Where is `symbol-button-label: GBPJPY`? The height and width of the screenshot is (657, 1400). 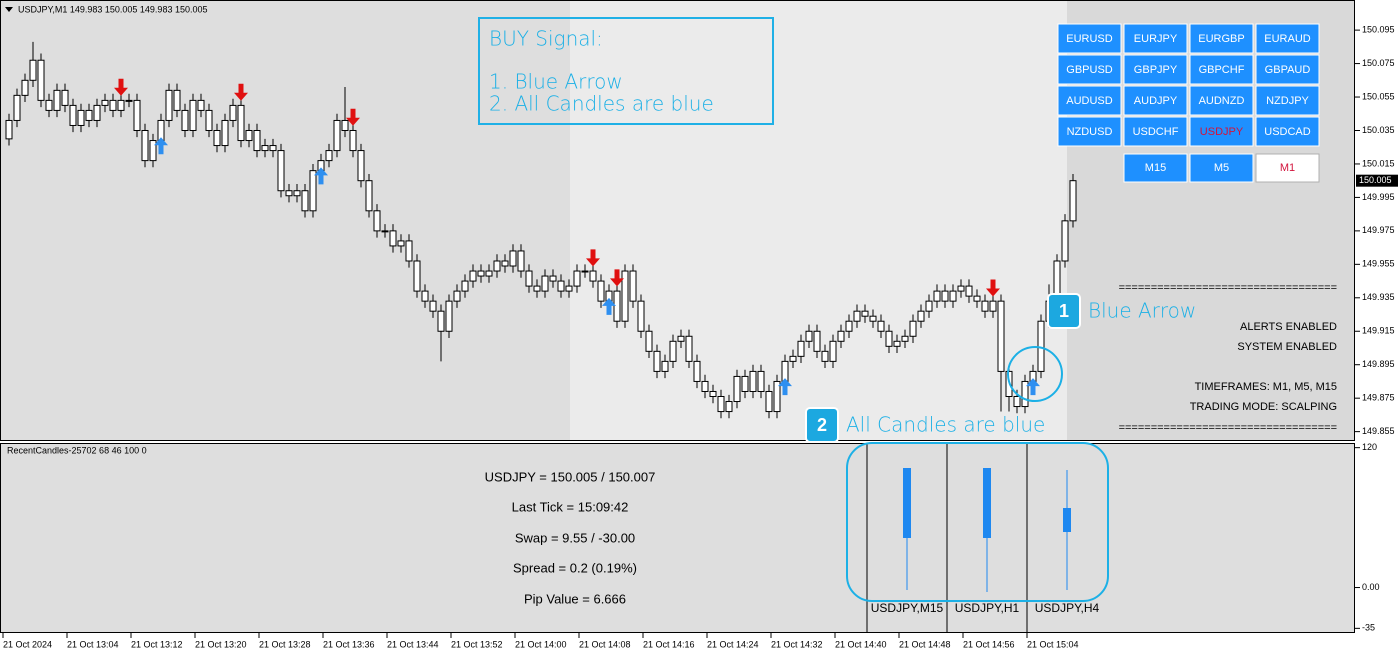
symbol-button-label: GBPJPY is located at coordinates (1156, 70).